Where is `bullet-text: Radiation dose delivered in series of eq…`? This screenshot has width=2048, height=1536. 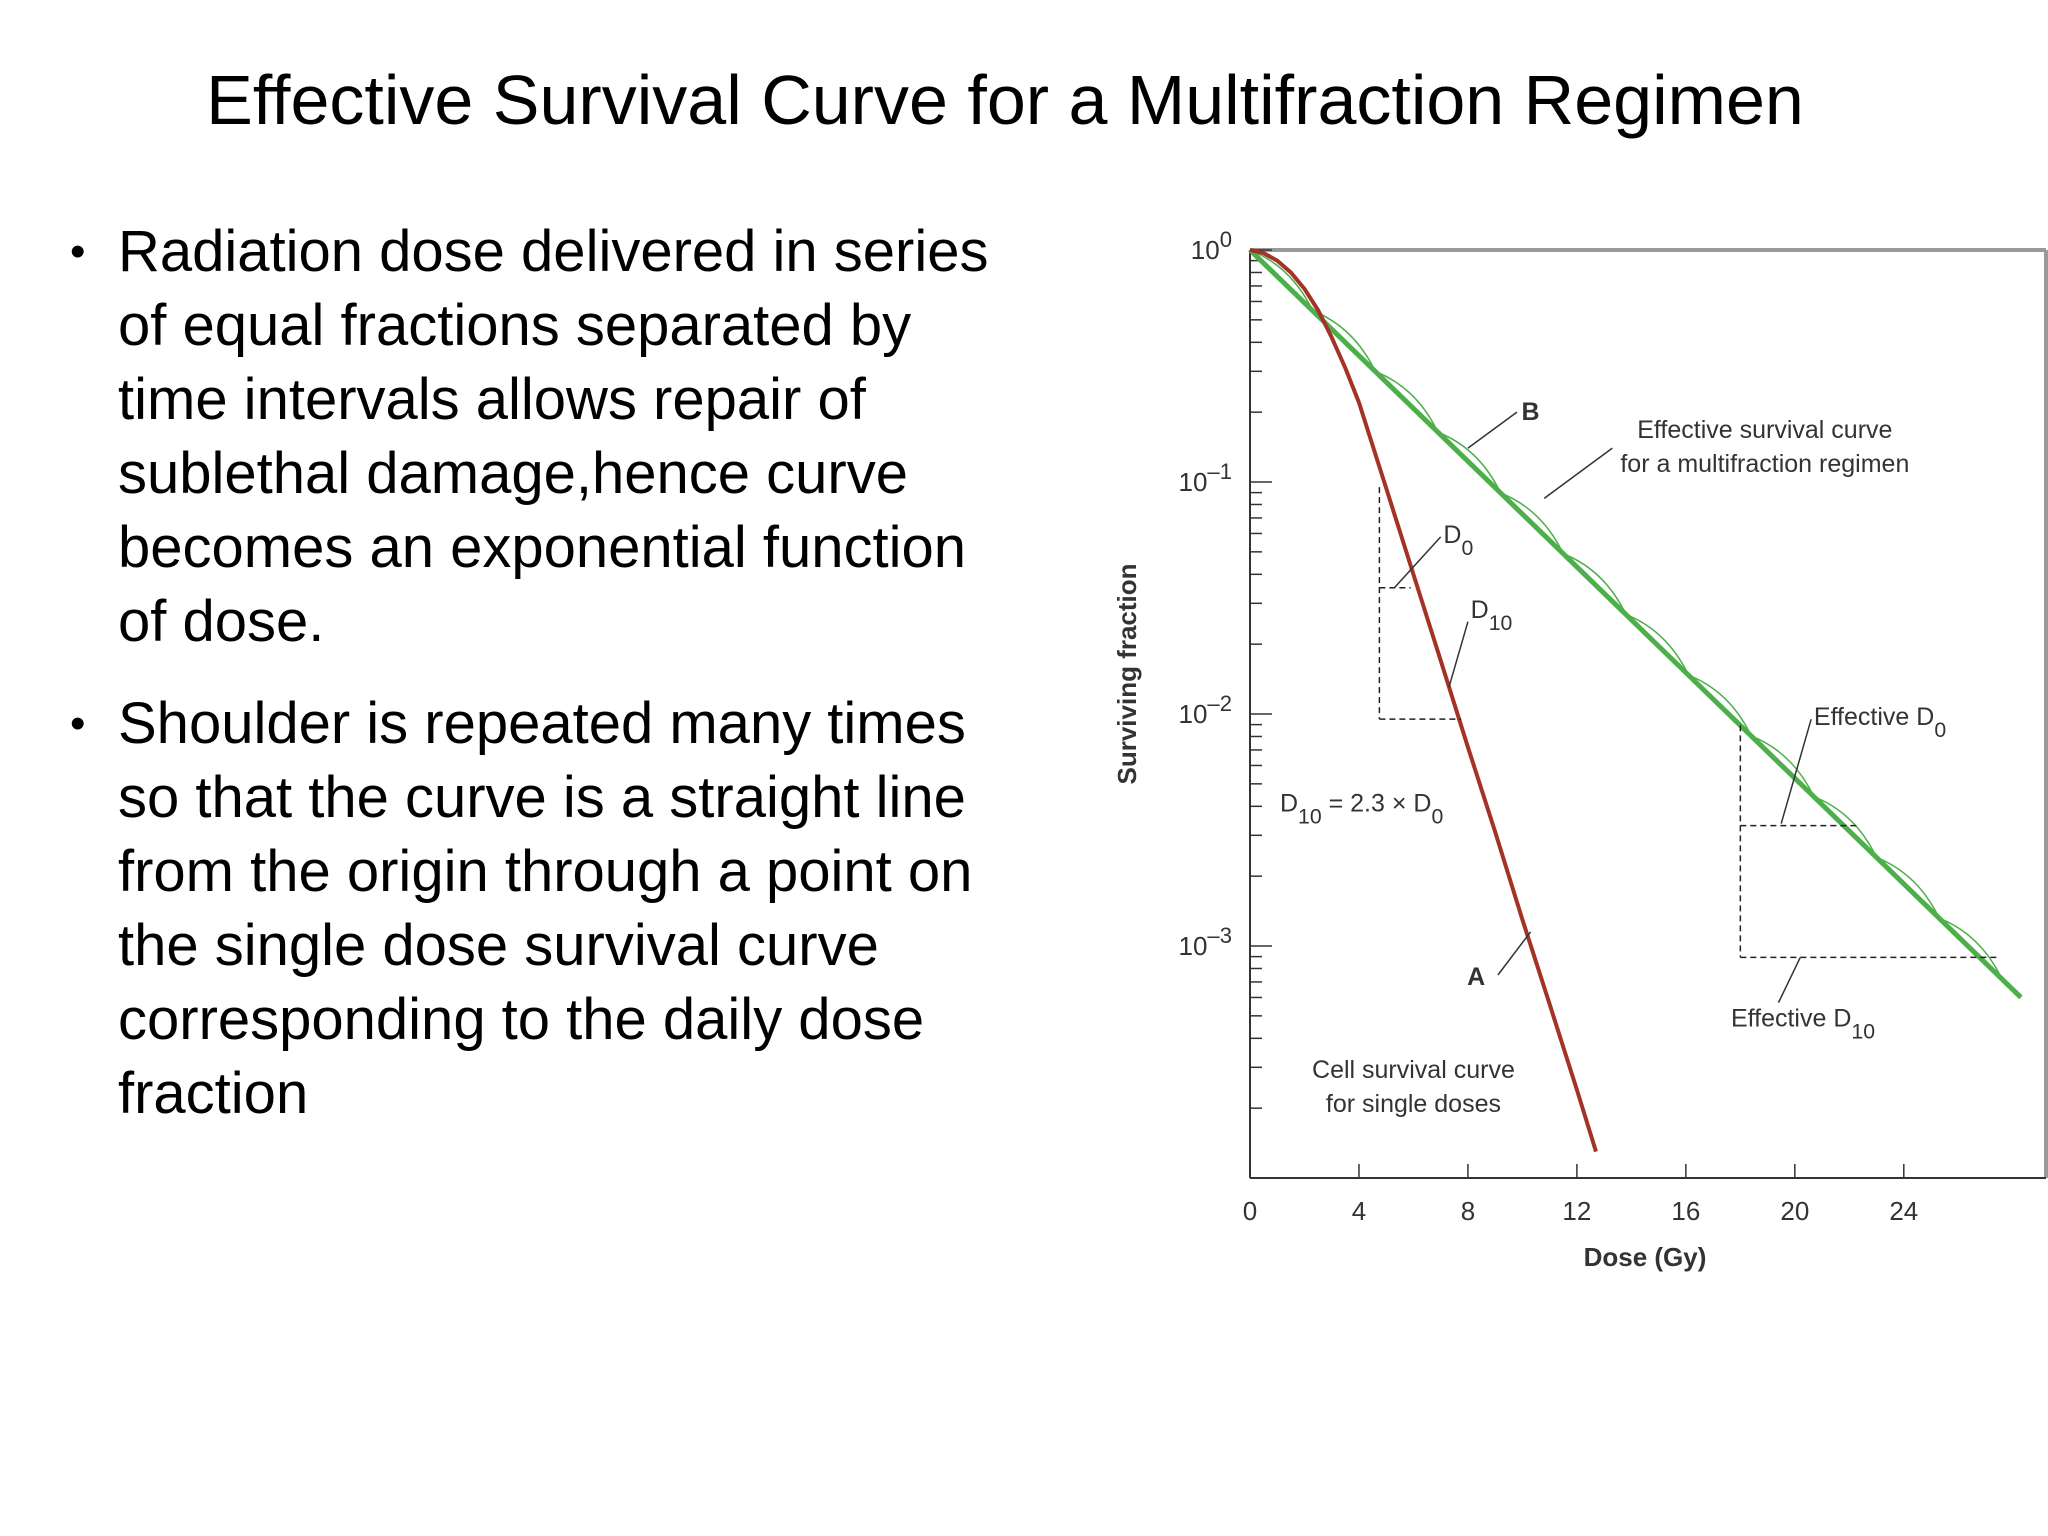
bullet-text: Radiation dose delivered in series of eq… is located at coordinates (553, 436).